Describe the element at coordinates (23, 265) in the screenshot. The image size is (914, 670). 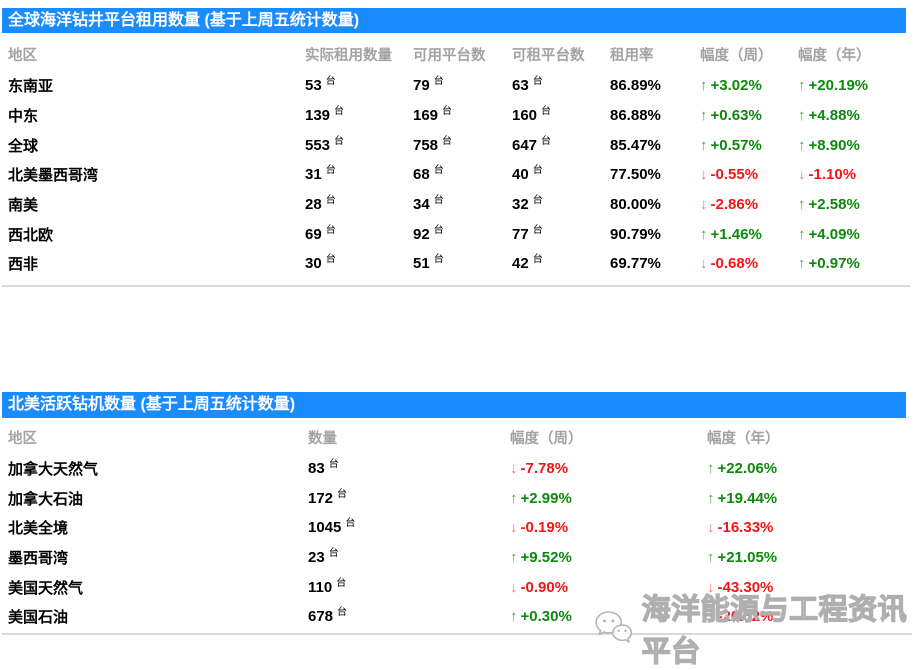
I see `region-cell: 西非` at that location.